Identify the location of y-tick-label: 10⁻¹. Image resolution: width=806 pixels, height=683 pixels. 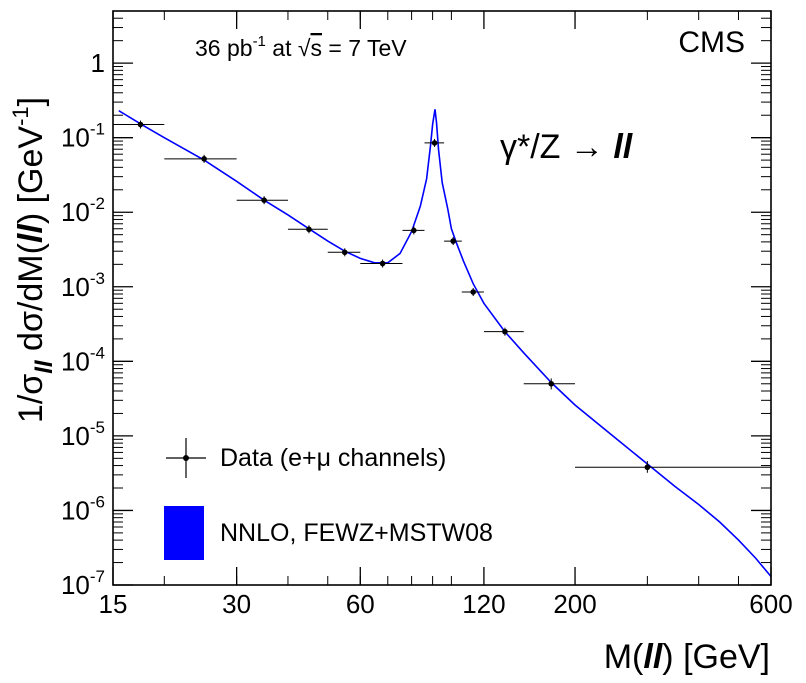
(83, 136).